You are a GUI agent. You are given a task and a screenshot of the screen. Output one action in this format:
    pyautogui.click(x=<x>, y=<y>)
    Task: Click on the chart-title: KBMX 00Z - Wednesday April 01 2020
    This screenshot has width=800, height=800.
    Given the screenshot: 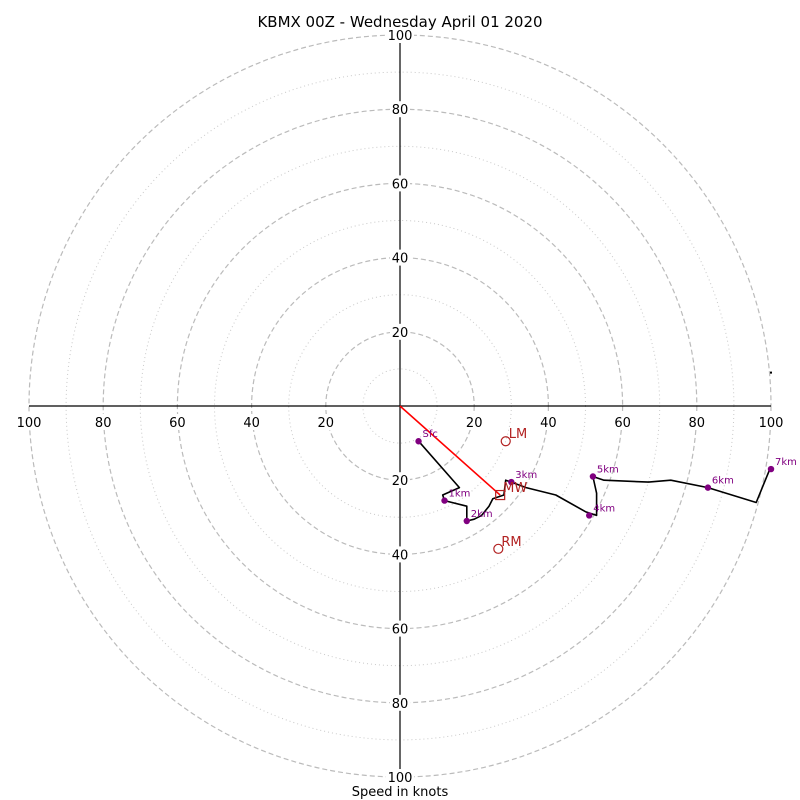 What is the action you would take?
    pyautogui.click(x=399, y=22)
    